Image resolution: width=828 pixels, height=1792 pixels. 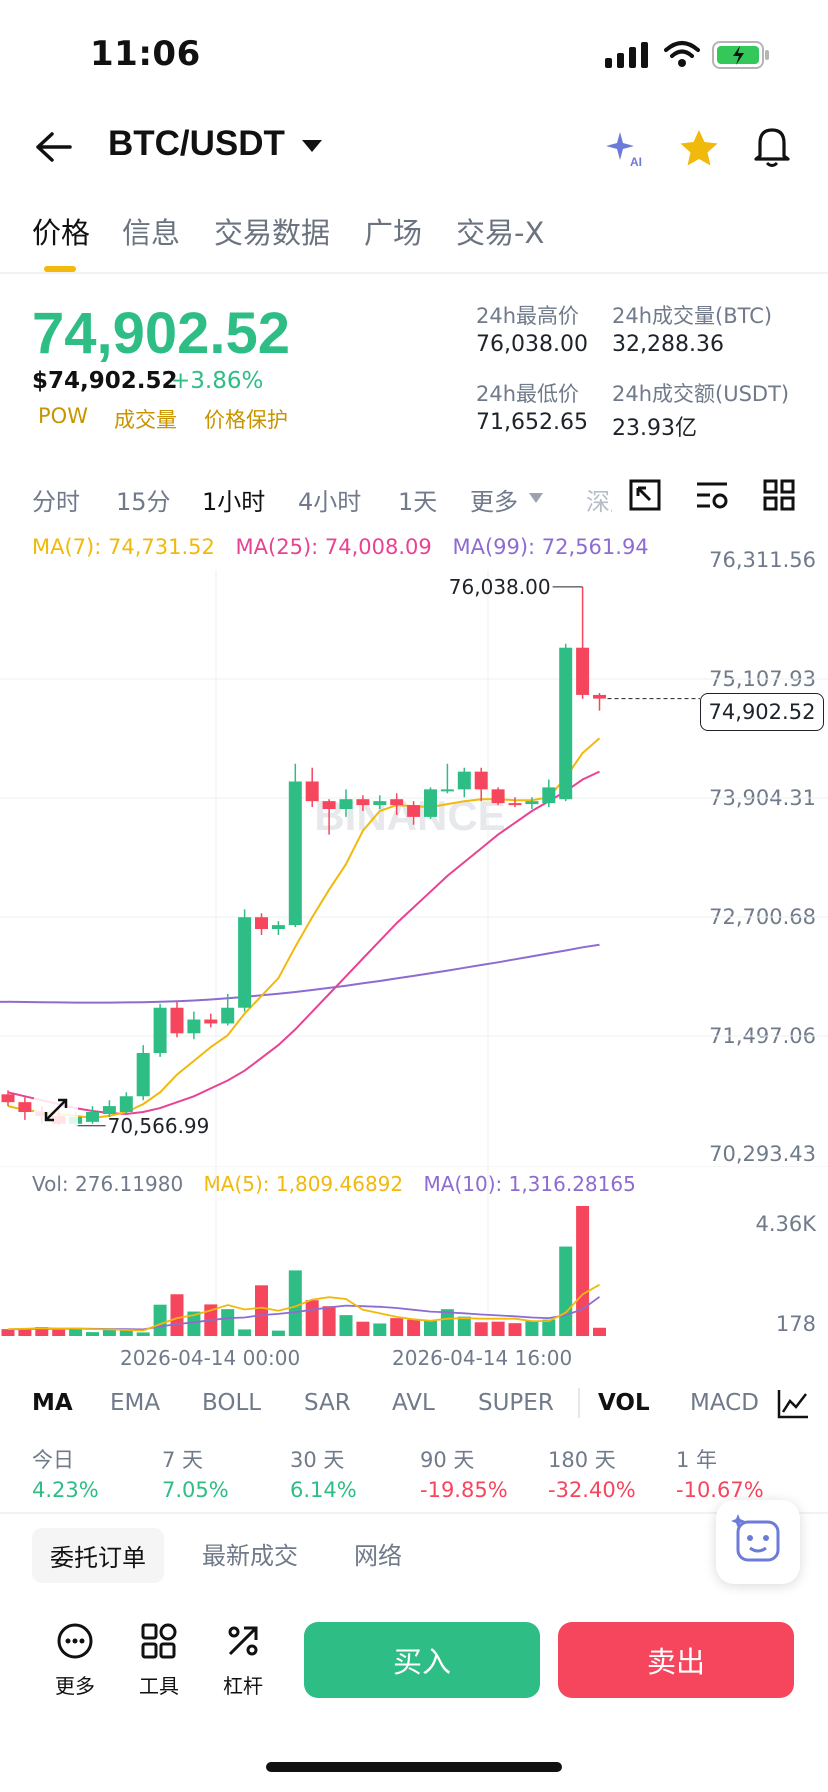 I want to click on tab-latest-trades: 最新成交, so click(x=250, y=1556).